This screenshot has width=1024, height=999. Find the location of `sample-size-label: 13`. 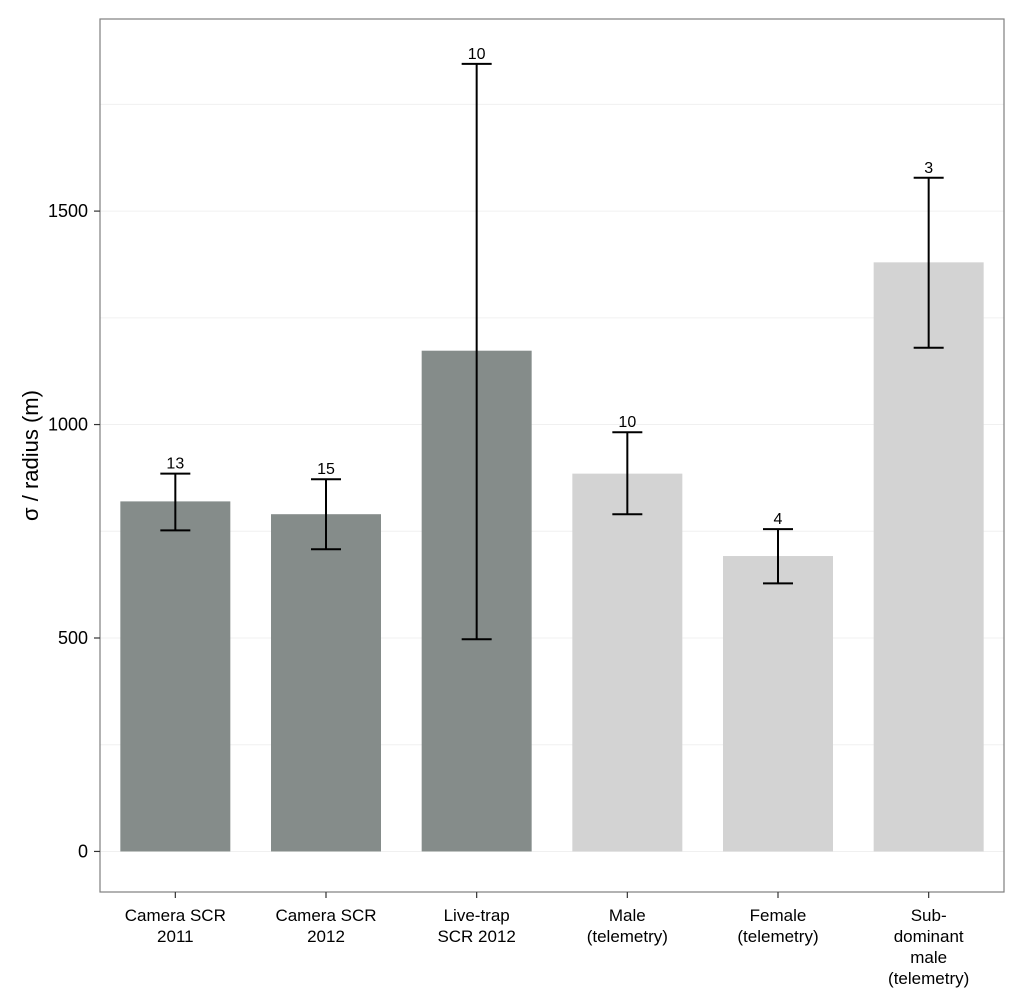

sample-size-label: 13 is located at coordinates (175, 464).